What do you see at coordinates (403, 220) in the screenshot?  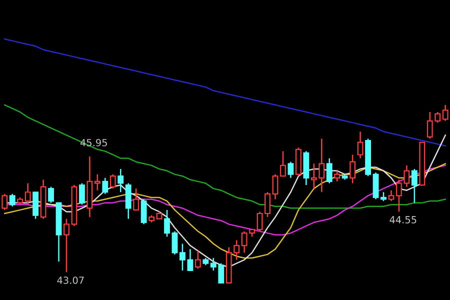 I see `annotation: 44.55` at bounding box center [403, 220].